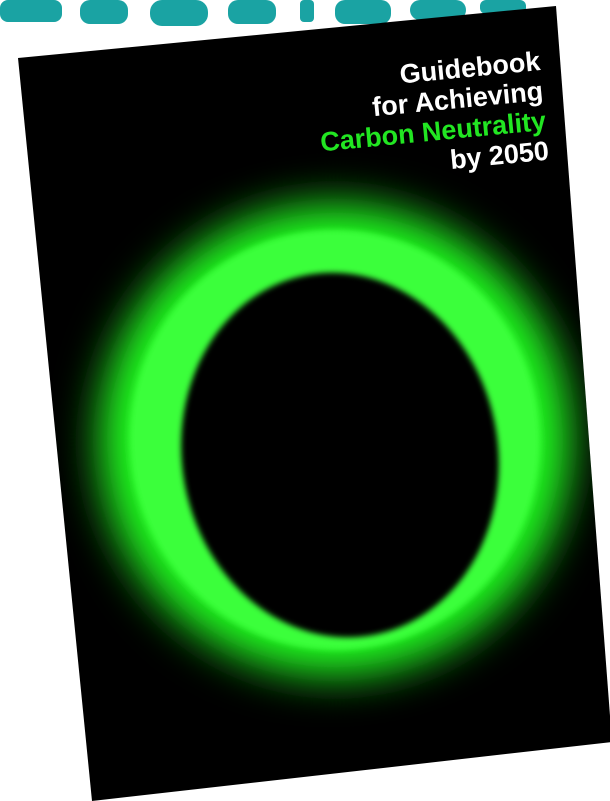 The width and height of the screenshot is (610, 801). What do you see at coordinates (263, 13) in the screenshot?
I see `cropped-heading` at bounding box center [263, 13].